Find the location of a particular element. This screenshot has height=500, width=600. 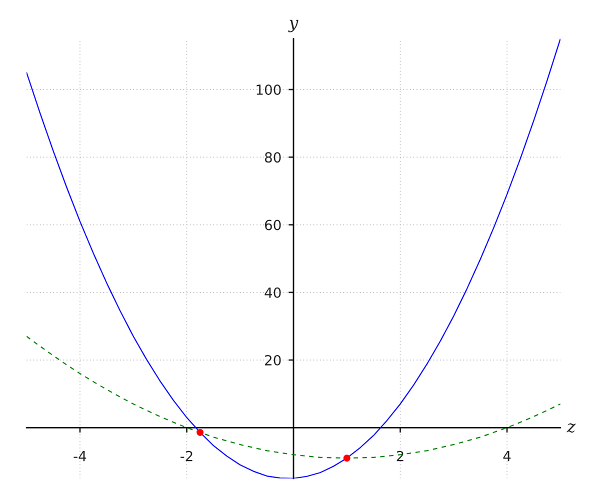

y-tick-label: 80 is located at coordinates (272, 157).